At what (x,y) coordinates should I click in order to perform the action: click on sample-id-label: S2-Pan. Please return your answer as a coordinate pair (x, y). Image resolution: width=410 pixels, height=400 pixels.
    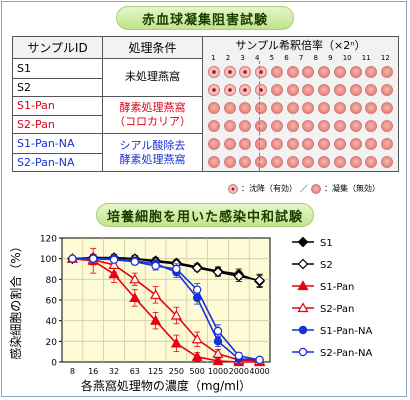
    Looking at the image, I should click on (36, 125).